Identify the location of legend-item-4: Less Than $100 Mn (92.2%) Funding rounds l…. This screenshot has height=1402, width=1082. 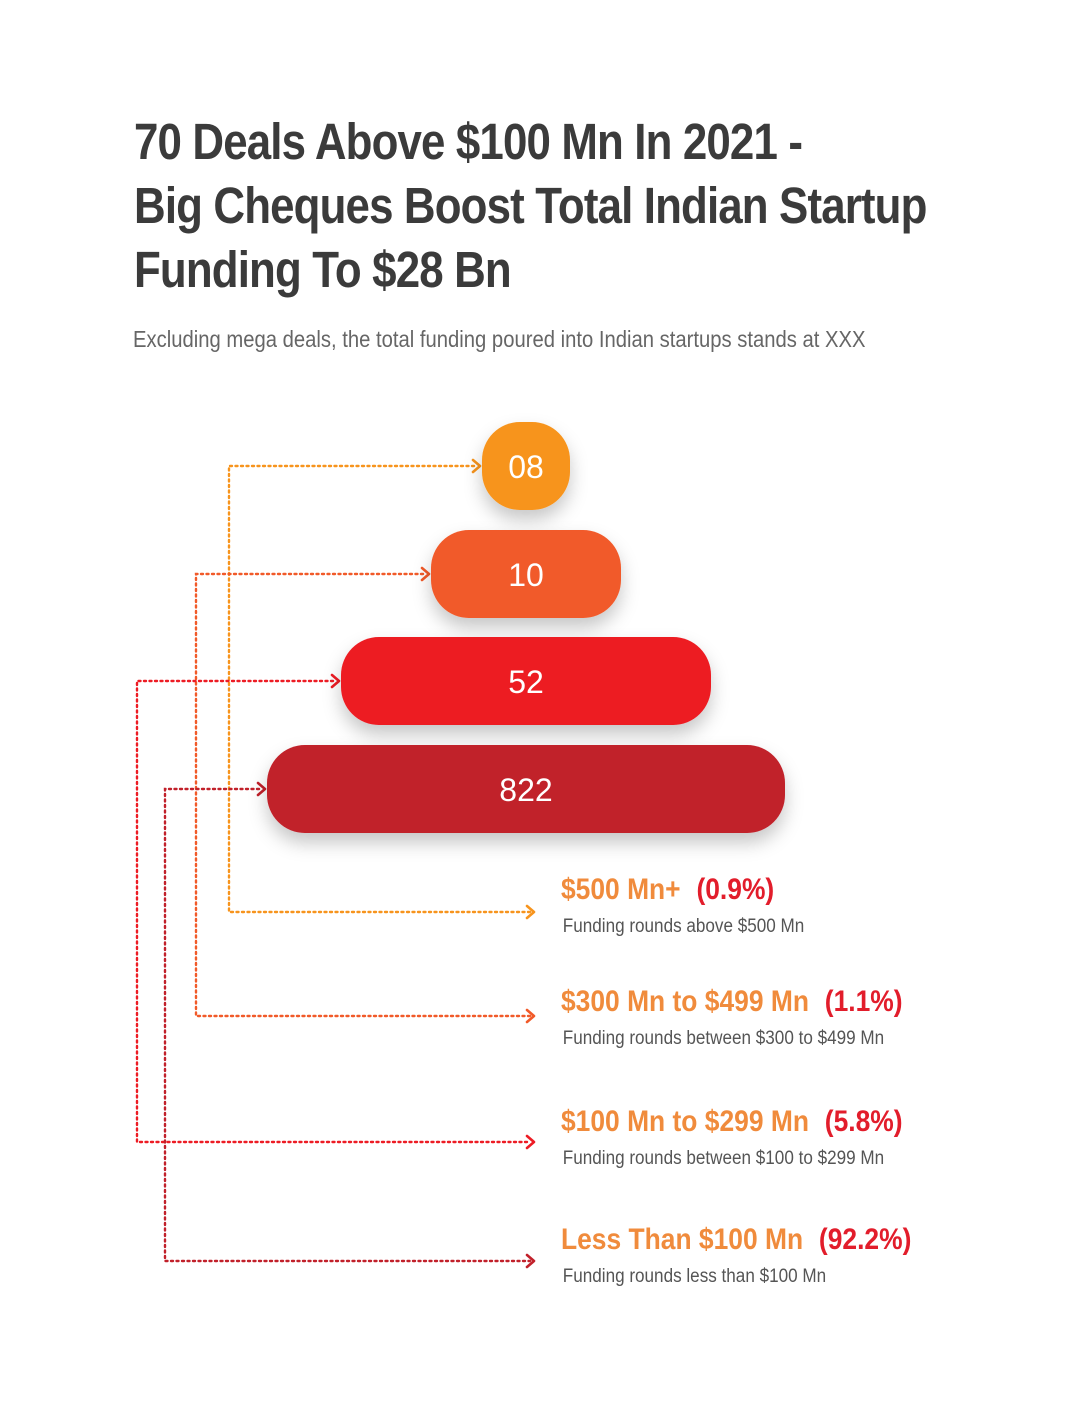
(760, 1255).